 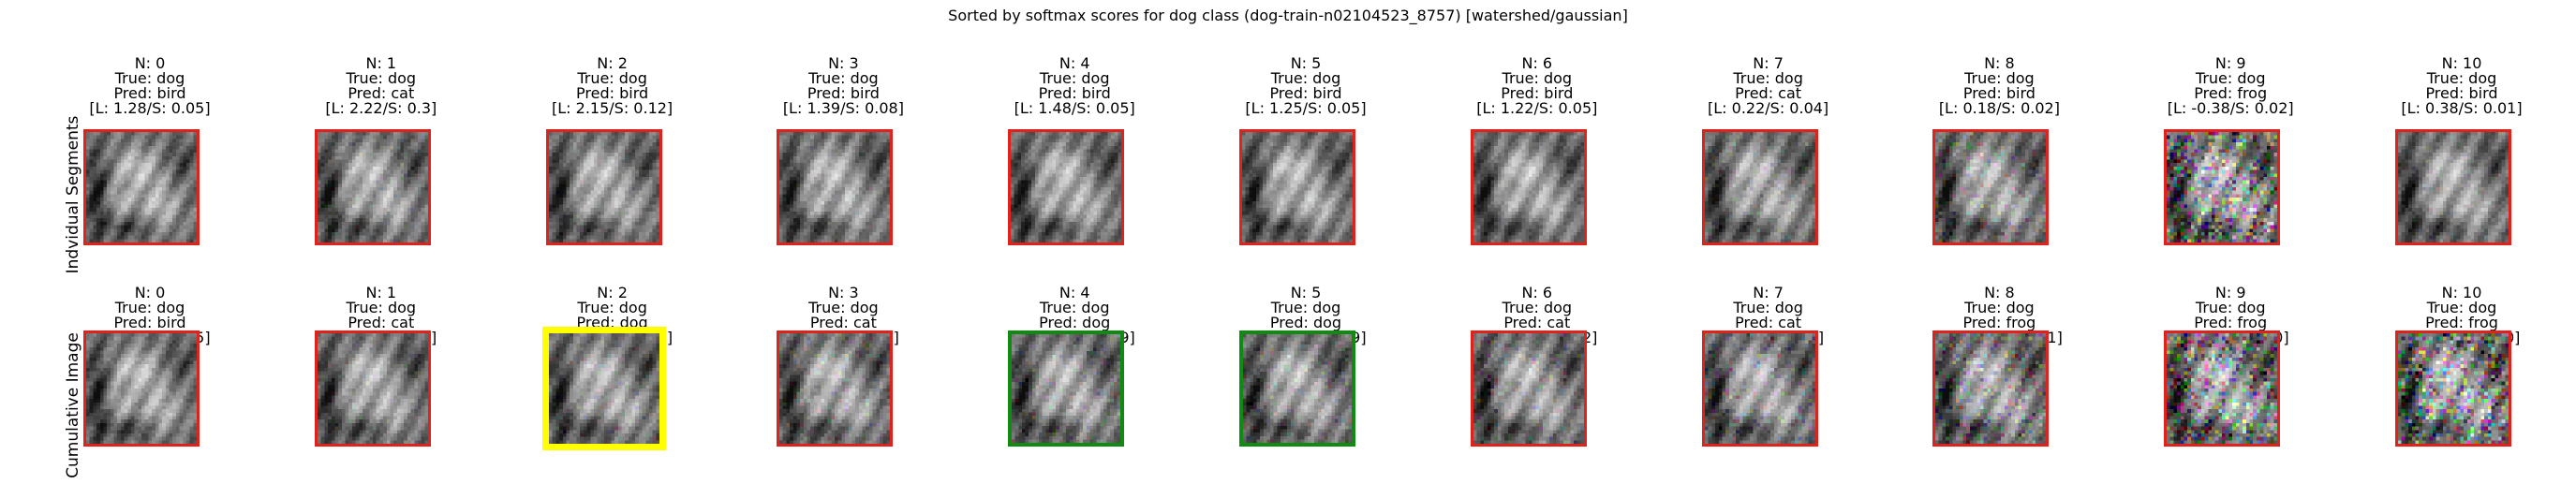 What do you see at coordinates (1769, 109) in the screenshot?
I see `cell-scores: [L: 0.22/S: 0.04]` at bounding box center [1769, 109].